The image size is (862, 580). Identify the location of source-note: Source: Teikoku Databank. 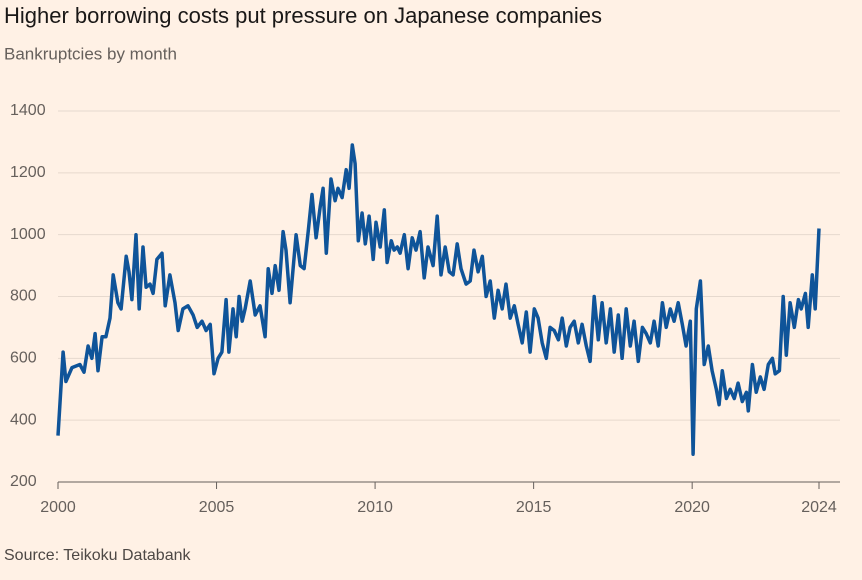
(97, 555).